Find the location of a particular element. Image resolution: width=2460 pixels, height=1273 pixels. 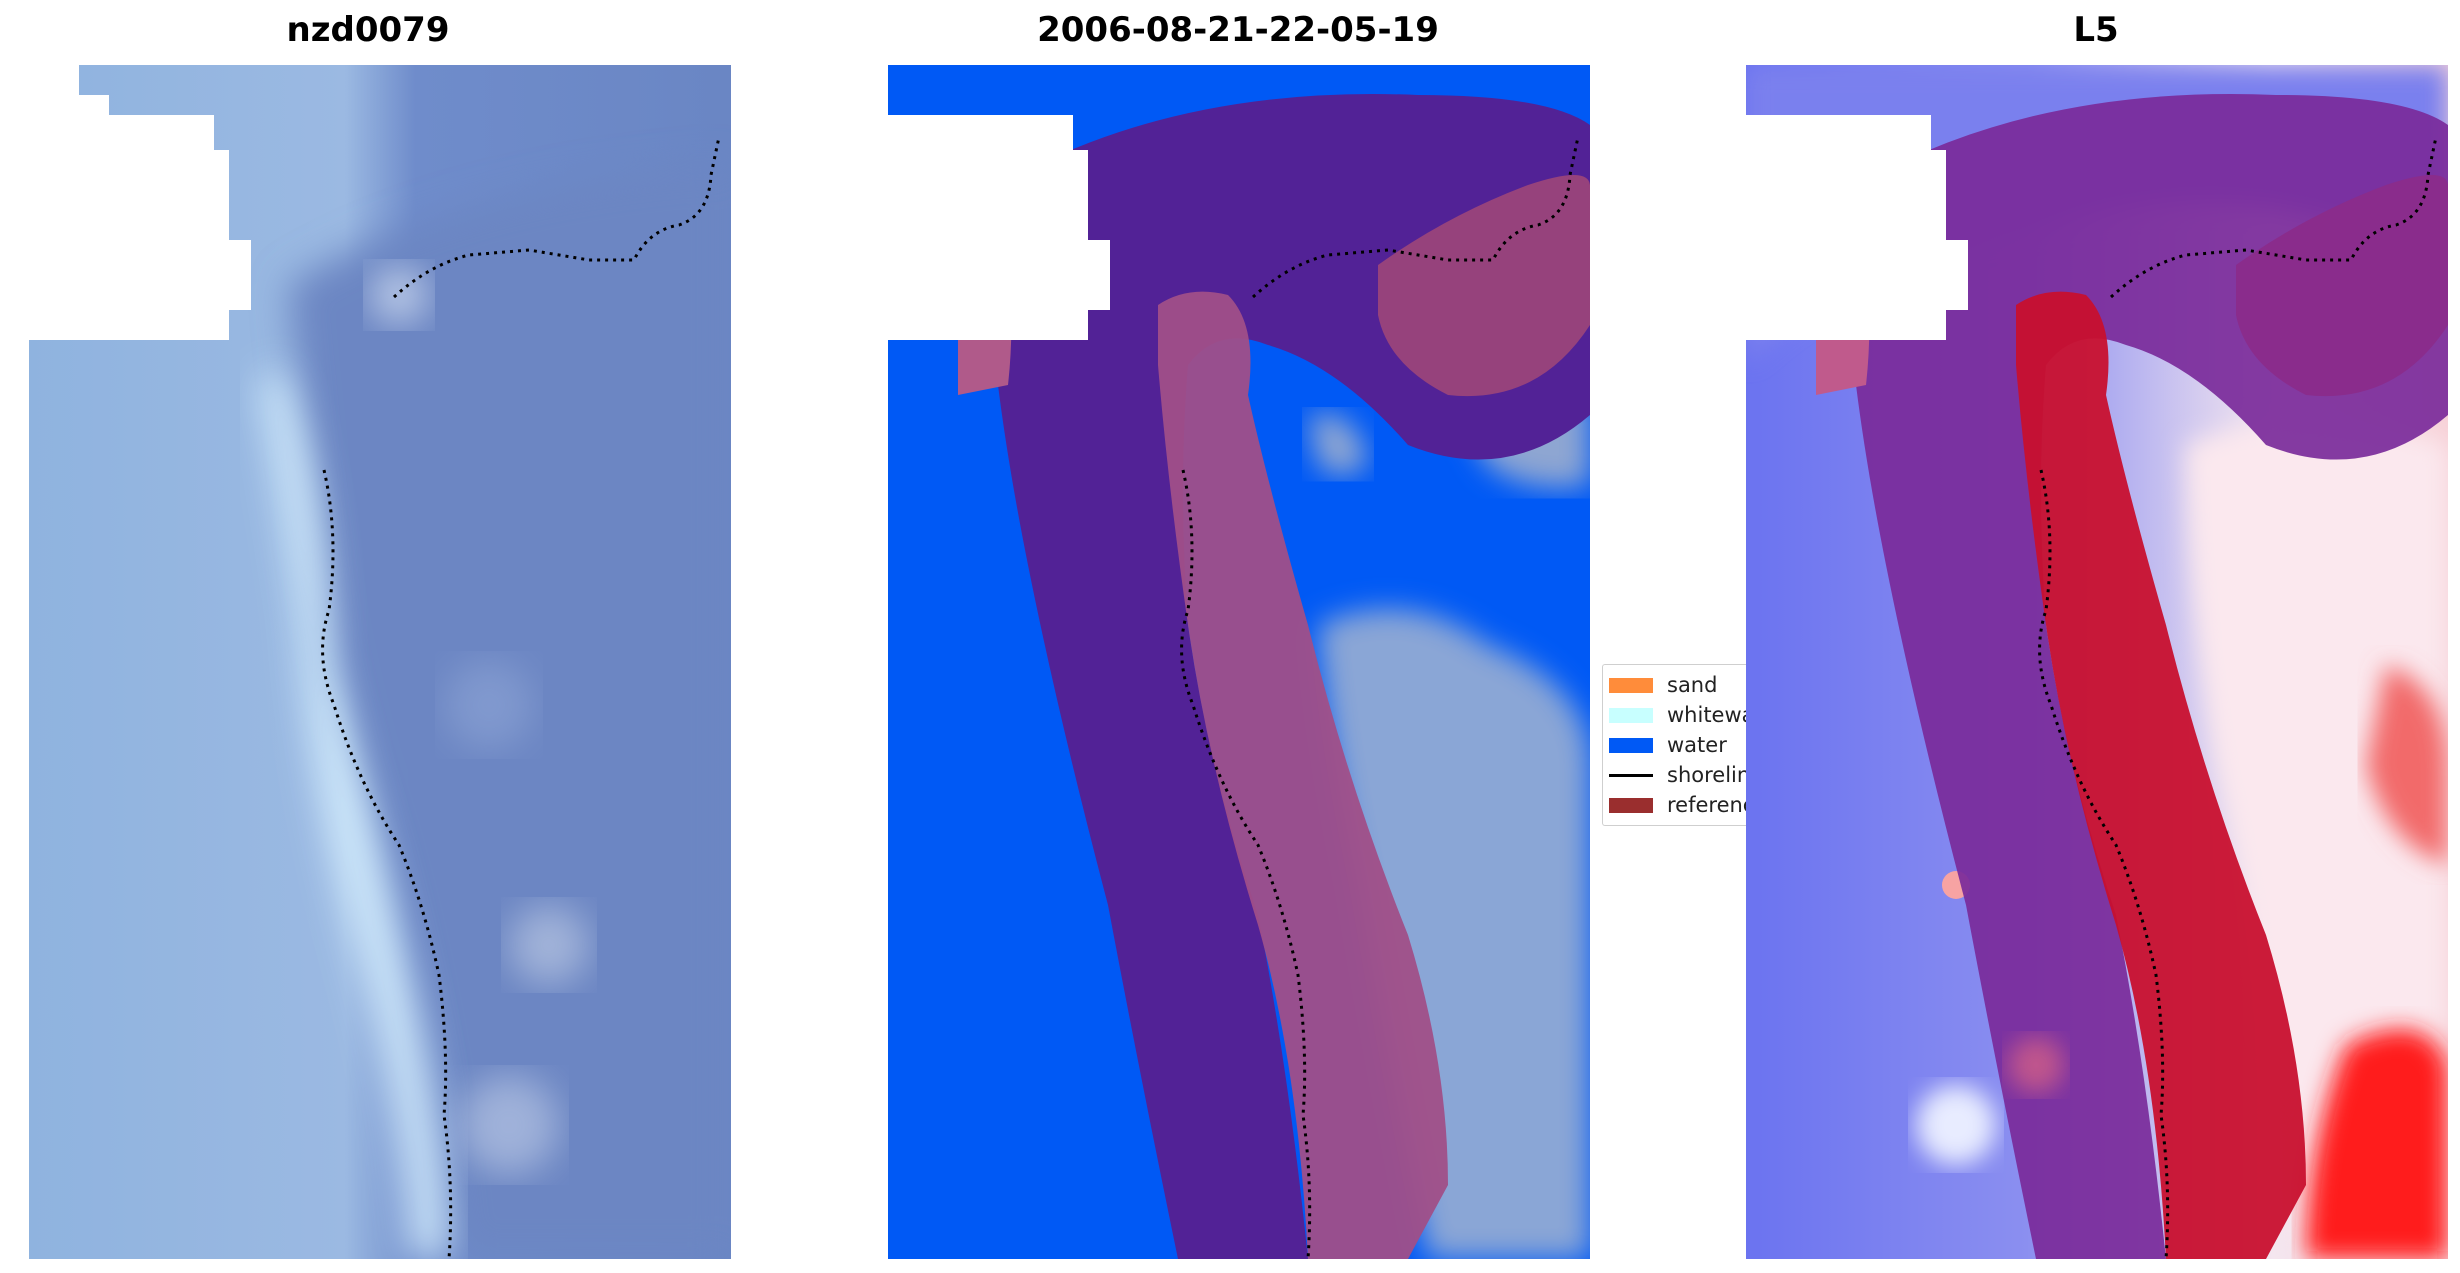

legend-swatch-sand is located at coordinates (1631, 685).